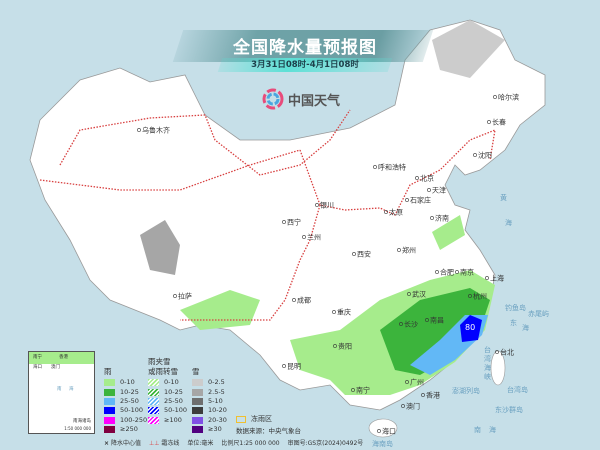  Describe the element at coordinates (492, 429) in the screenshot. I see `sea-label: 海` at that location.